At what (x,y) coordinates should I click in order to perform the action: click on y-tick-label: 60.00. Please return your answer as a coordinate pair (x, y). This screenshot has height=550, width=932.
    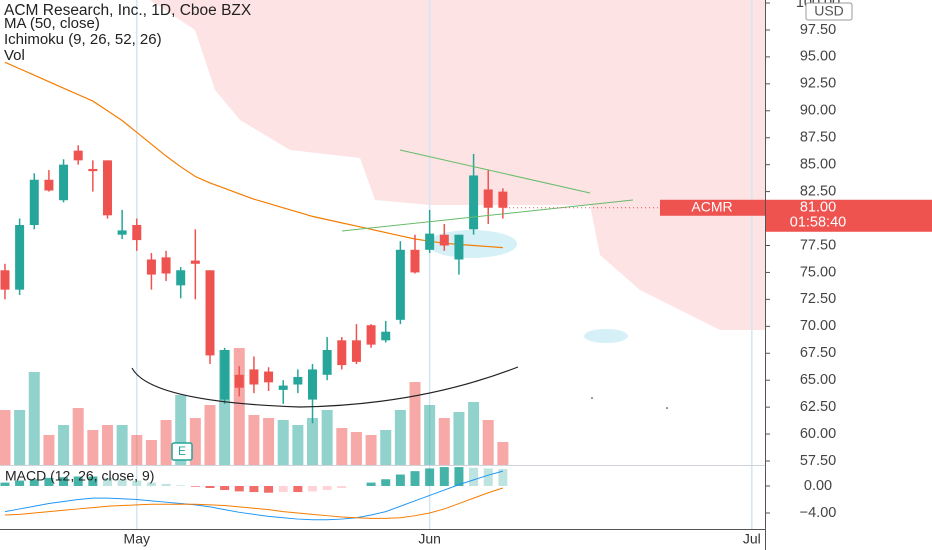
    Looking at the image, I should click on (818, 434).